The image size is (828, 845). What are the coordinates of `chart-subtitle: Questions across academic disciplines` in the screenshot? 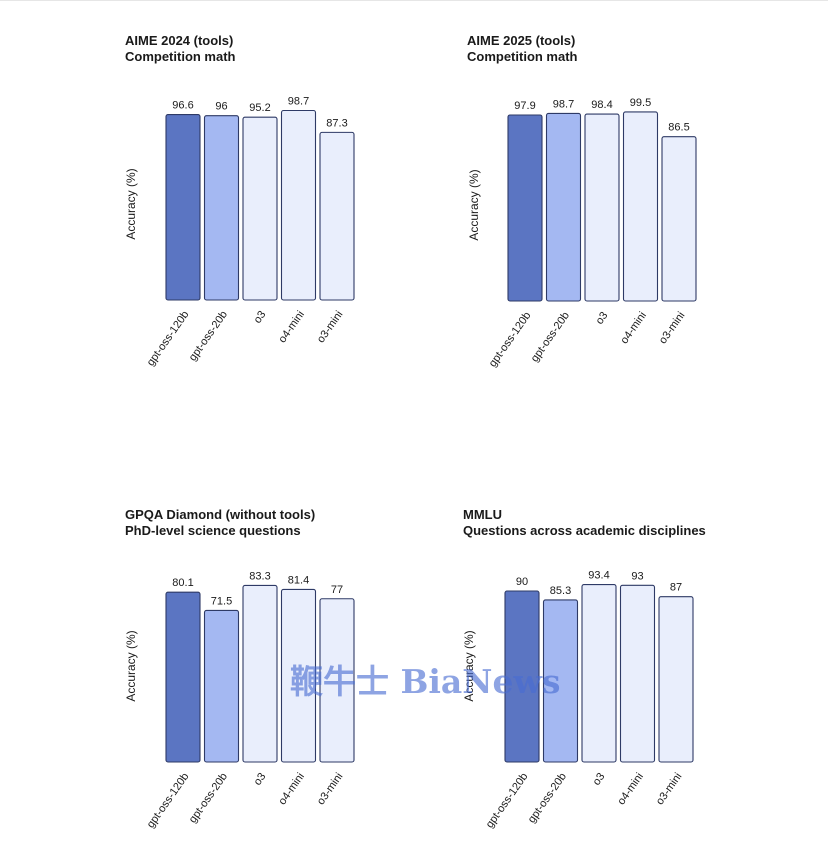 It's located at (584, 530).